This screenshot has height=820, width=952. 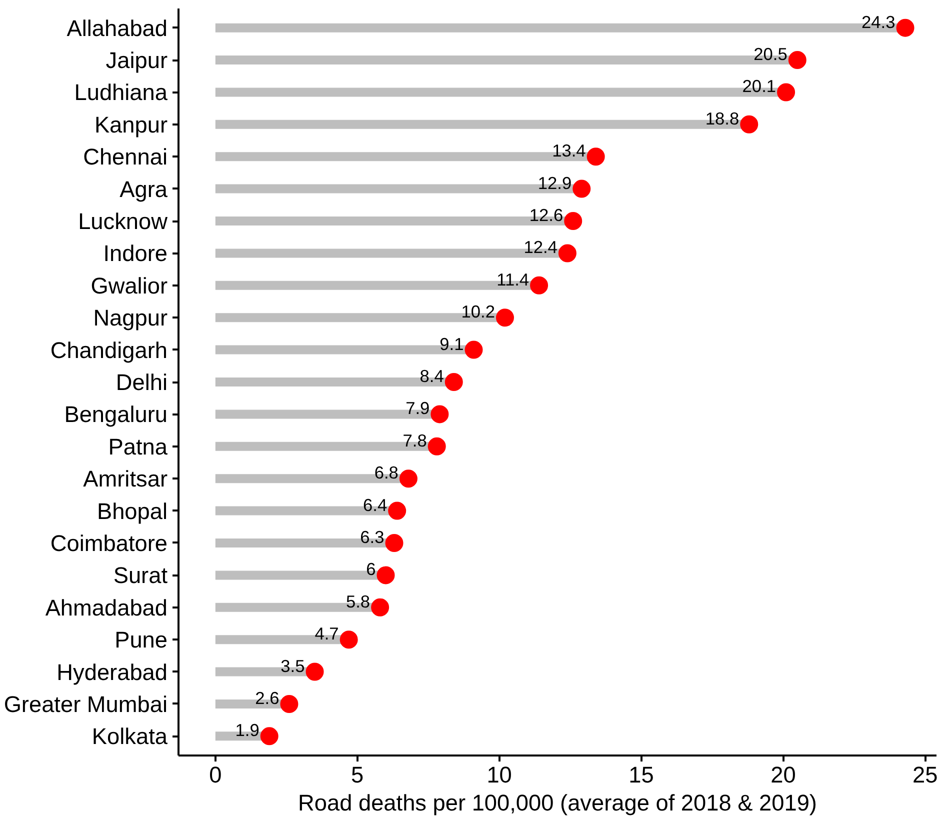 I want to click on data-label: 1.9, so click(x=247, y=730).